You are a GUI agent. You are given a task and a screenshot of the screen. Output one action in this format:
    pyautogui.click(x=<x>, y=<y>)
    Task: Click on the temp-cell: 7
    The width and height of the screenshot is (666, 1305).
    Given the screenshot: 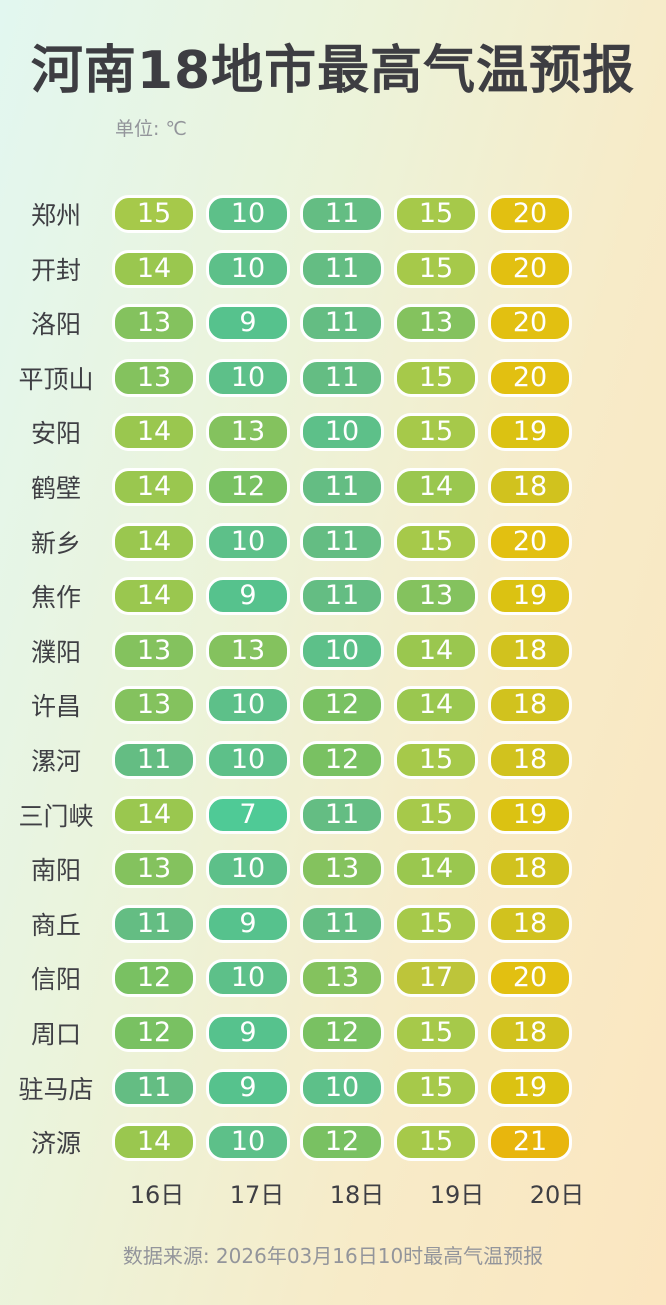 What is the action you would take?
    pyautogui.click(x=248, y=814)
    